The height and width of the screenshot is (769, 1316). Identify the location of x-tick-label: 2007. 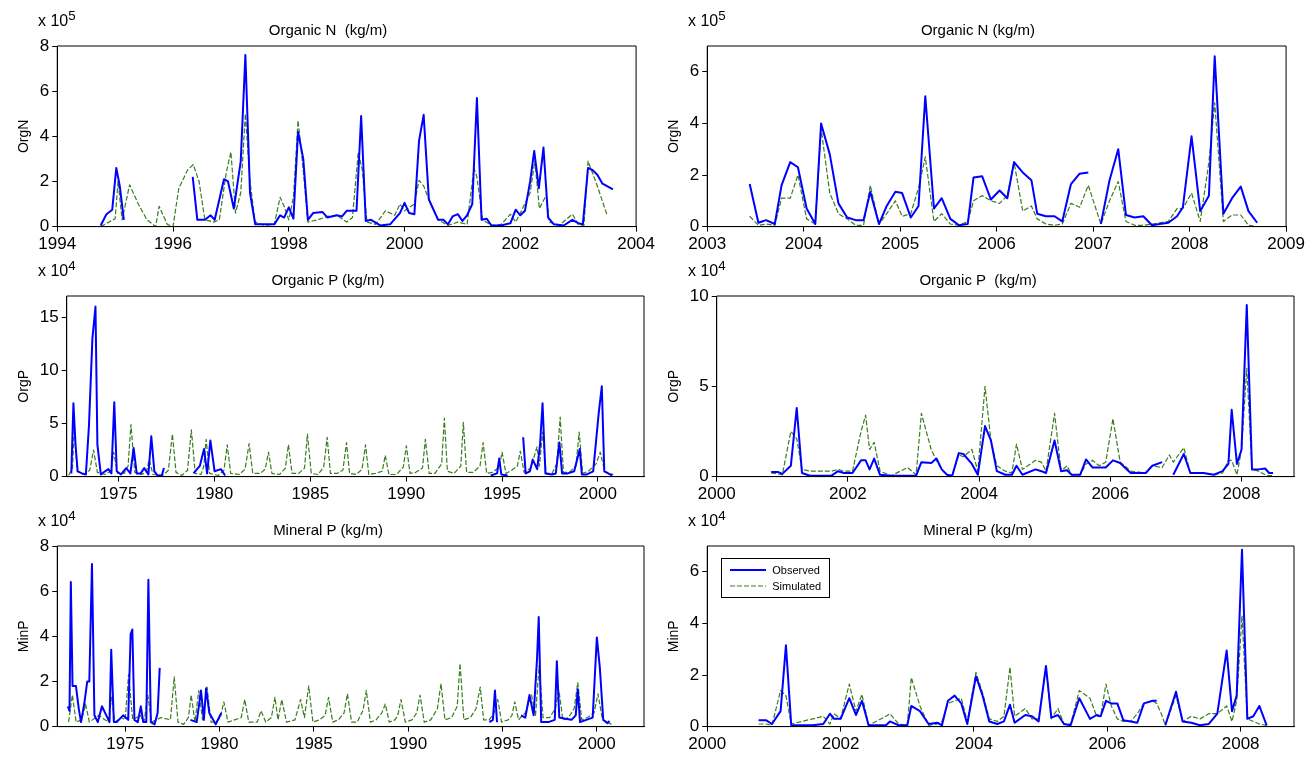
(1093, 244).